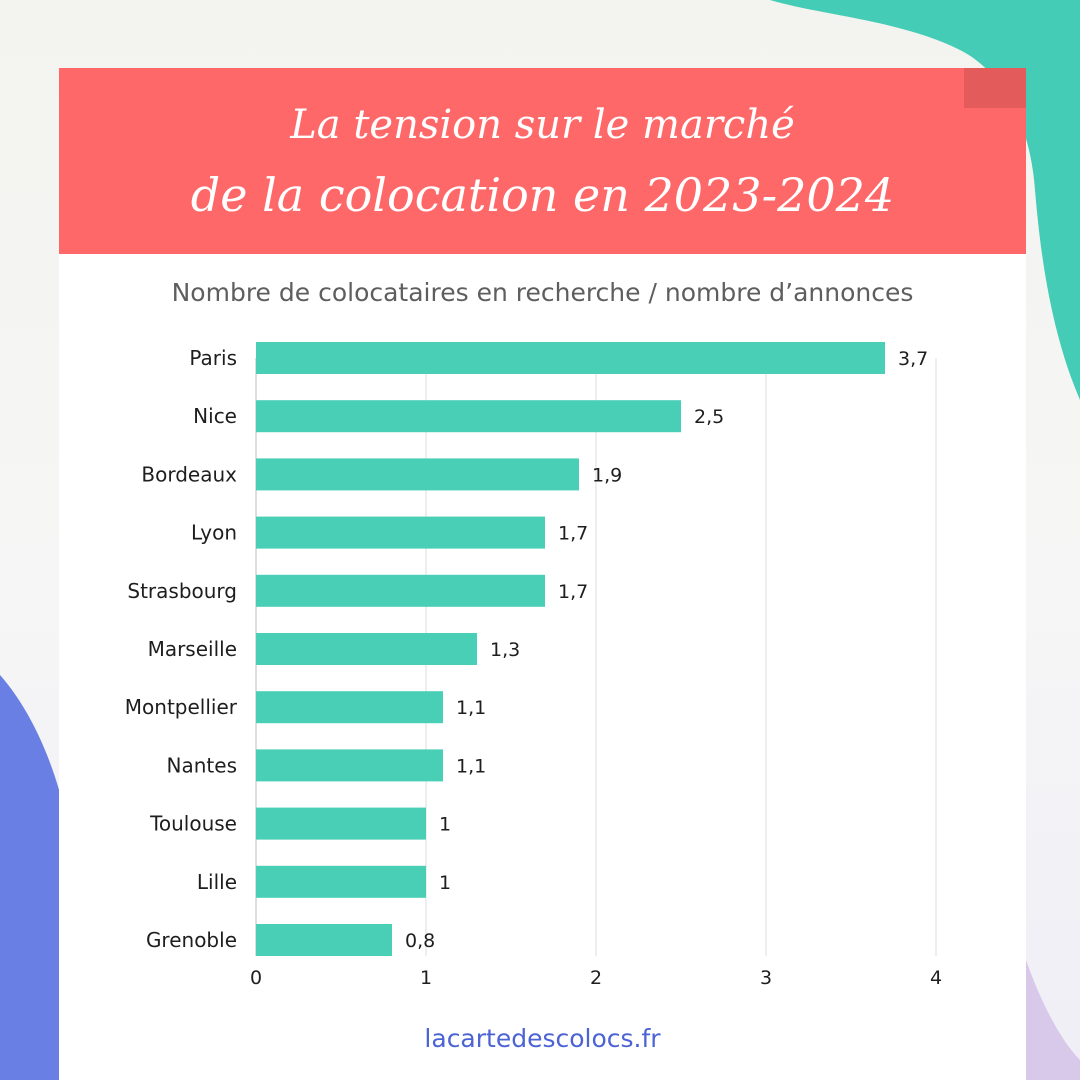  I want to click on category-label: Strasbourg, so click(182, 591).